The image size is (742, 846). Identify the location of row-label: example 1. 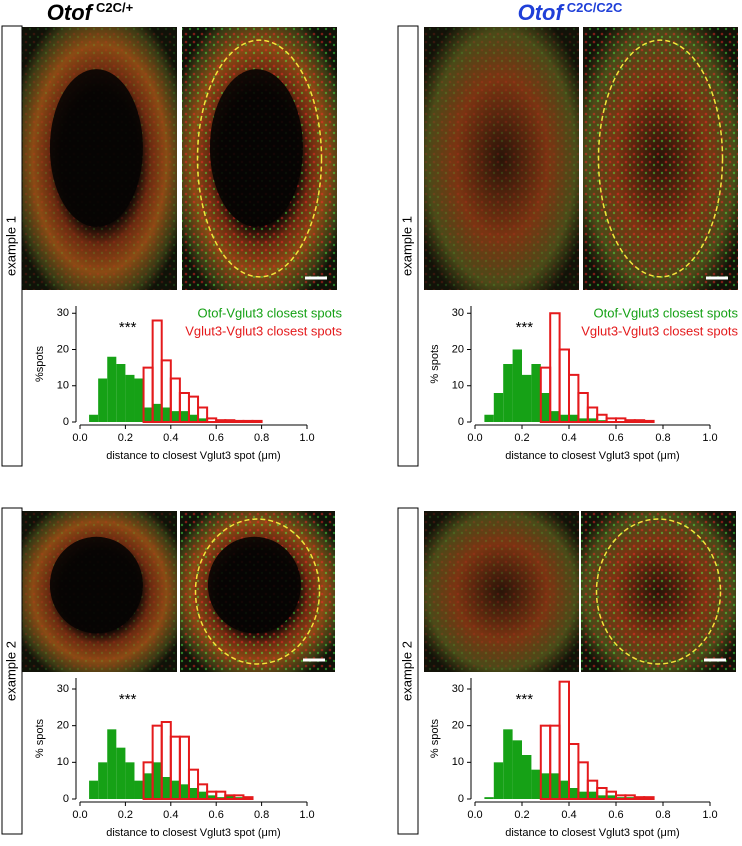
(10, 246).